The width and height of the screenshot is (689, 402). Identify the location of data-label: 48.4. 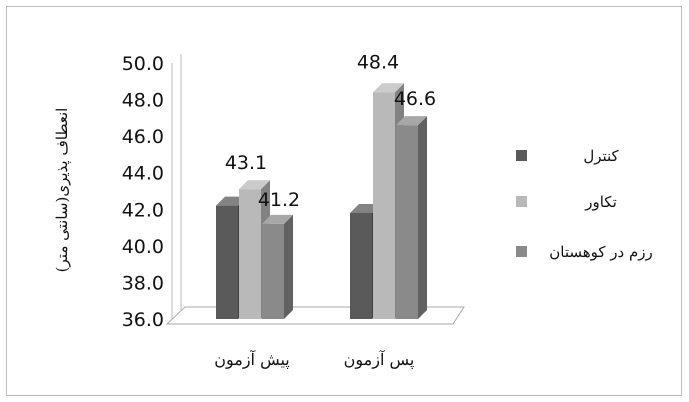
(378, 62).